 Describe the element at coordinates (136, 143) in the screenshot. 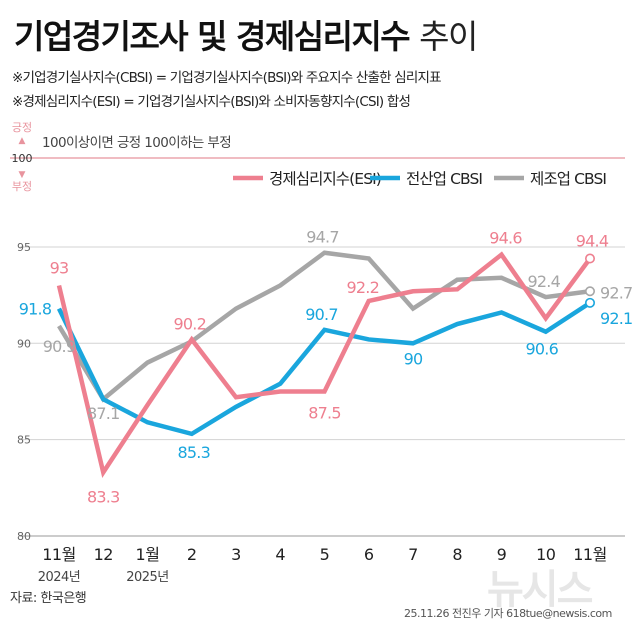

I see `reference-description: 100이상이면 긍정 100이하는 부정` at that location.